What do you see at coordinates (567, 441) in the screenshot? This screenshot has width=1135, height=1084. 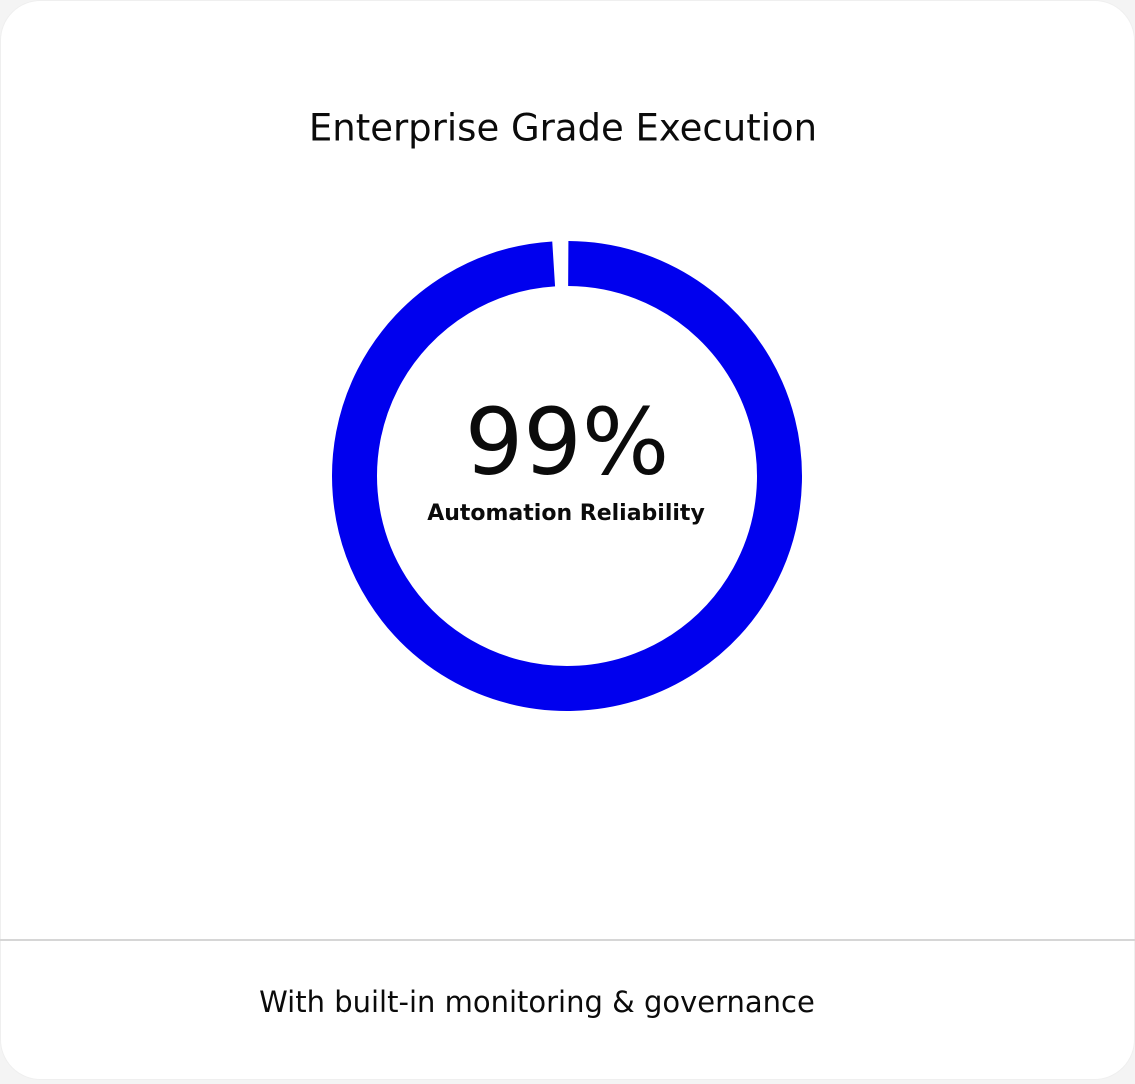 I see `gauge-value: 99%` at bounding box center [567, 441].